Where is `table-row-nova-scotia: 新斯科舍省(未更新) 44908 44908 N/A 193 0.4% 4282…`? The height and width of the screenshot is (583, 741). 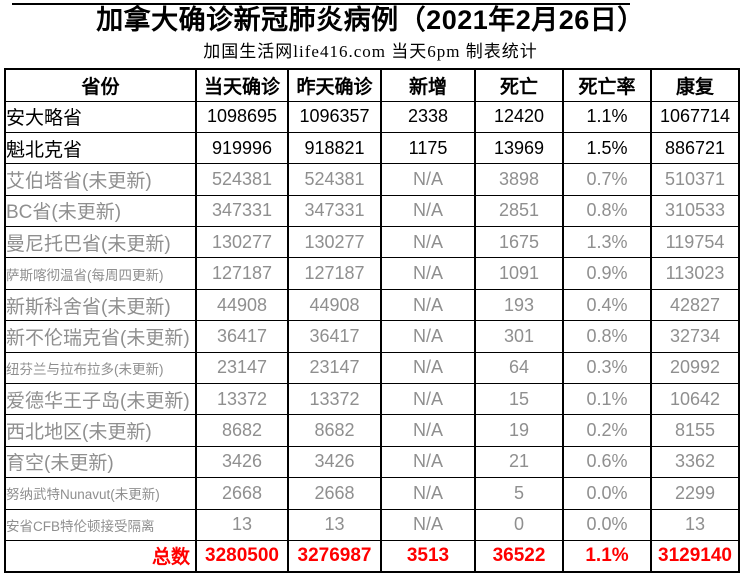
table-row-nova-scotia: 新斯科舍省(未更新) 44908 44908 N/A 193 0.4% 4282… is located at coordinates (372, 305).